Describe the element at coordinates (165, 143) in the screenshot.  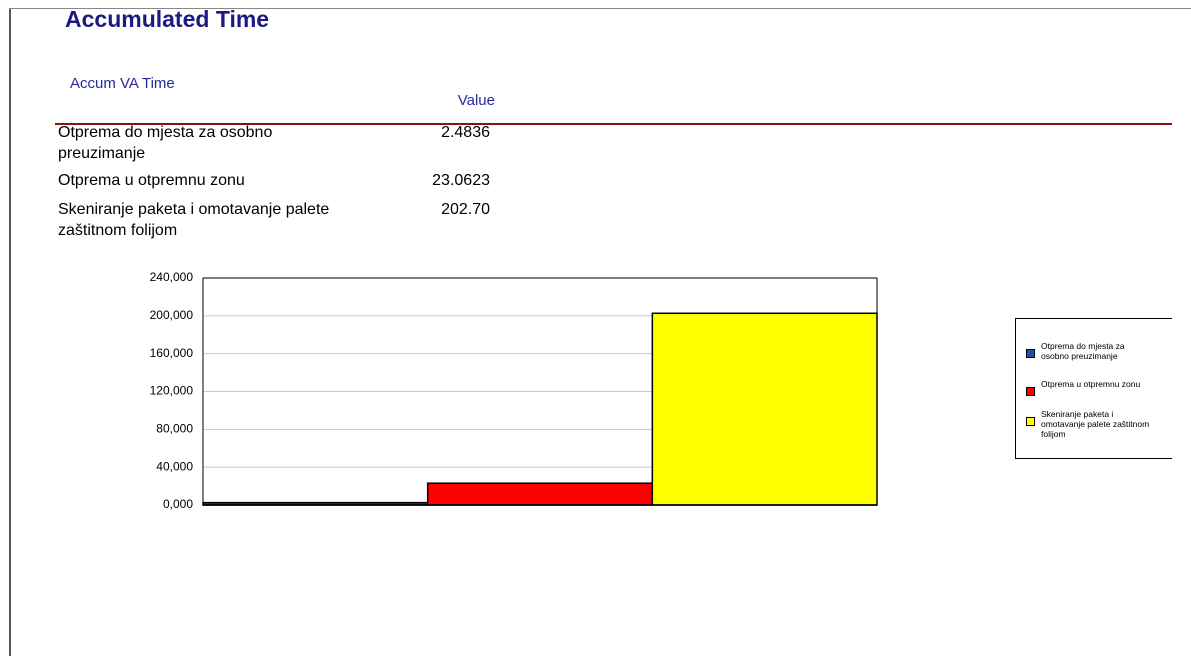
I see `row-label: Otprema do mjesta za osobno preuzimanje` at that location.